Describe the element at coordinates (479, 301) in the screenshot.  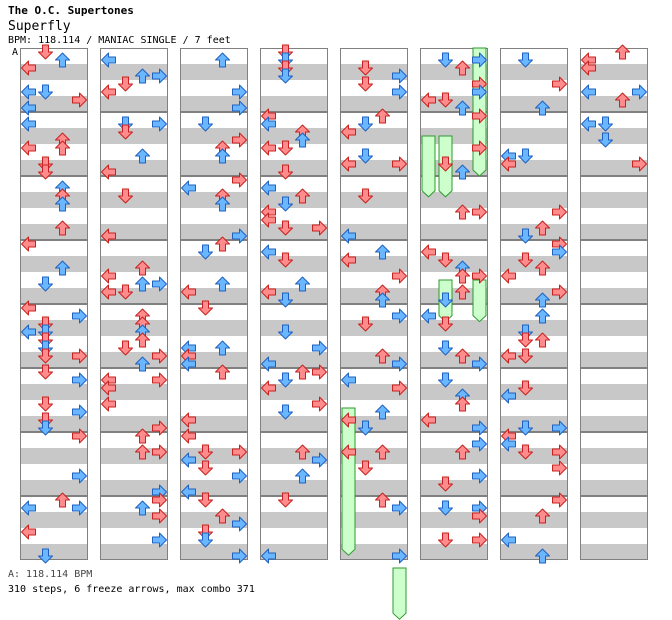
I see `freeze-arrow` at that location.